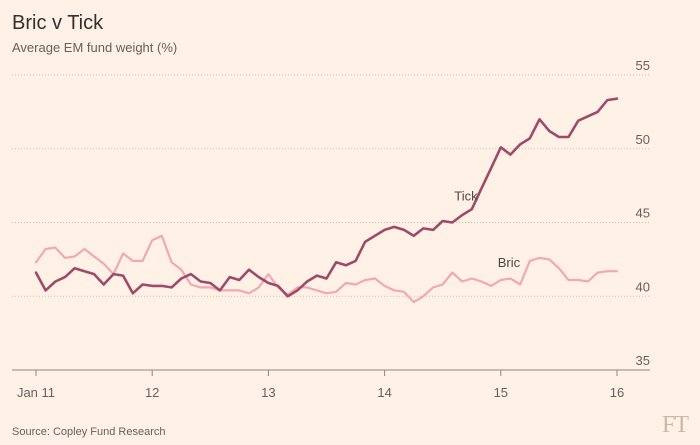 This screenshot has height=445, width=700. I want to click on y-tick-label: 55, so click(643, 65).